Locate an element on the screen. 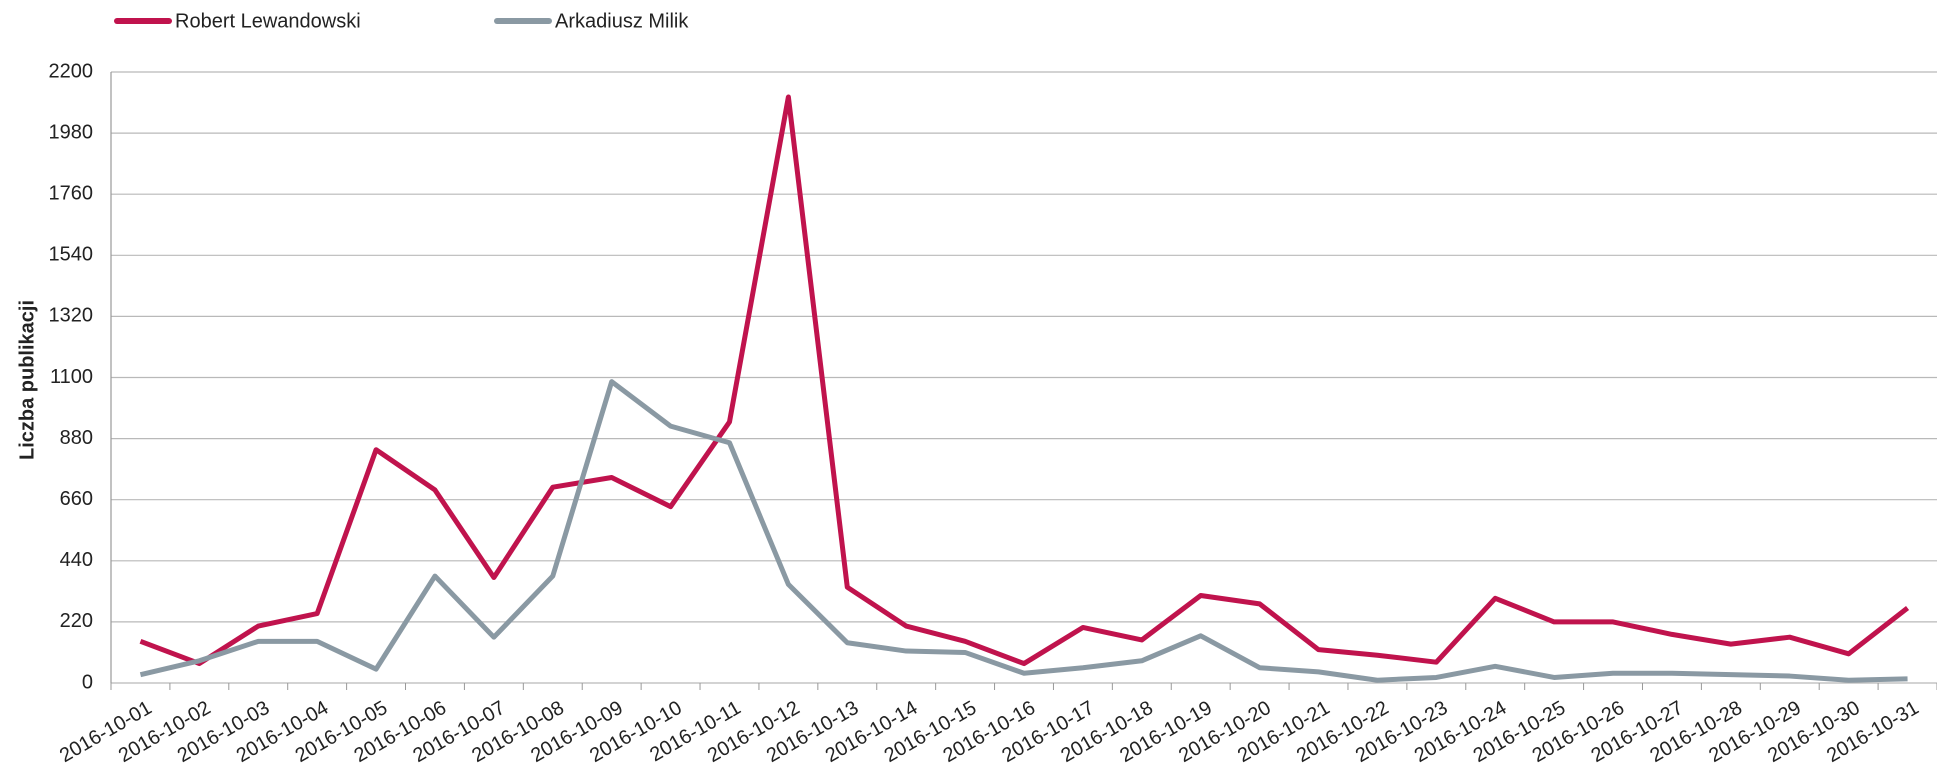  y-tick-label: 1760 is located at coordinates (71, 193).